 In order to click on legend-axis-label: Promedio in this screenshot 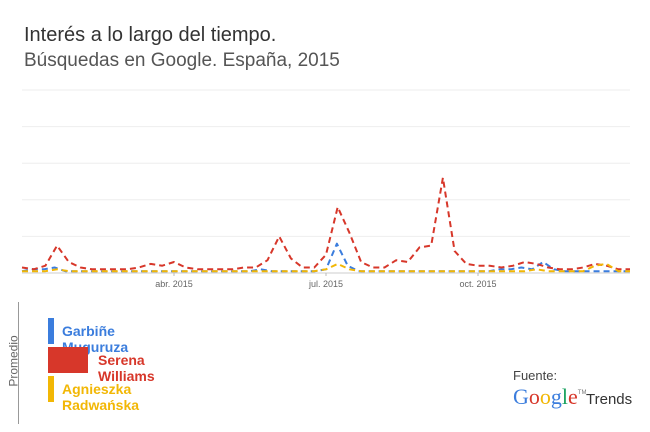, I will do `click(13, 361)`.